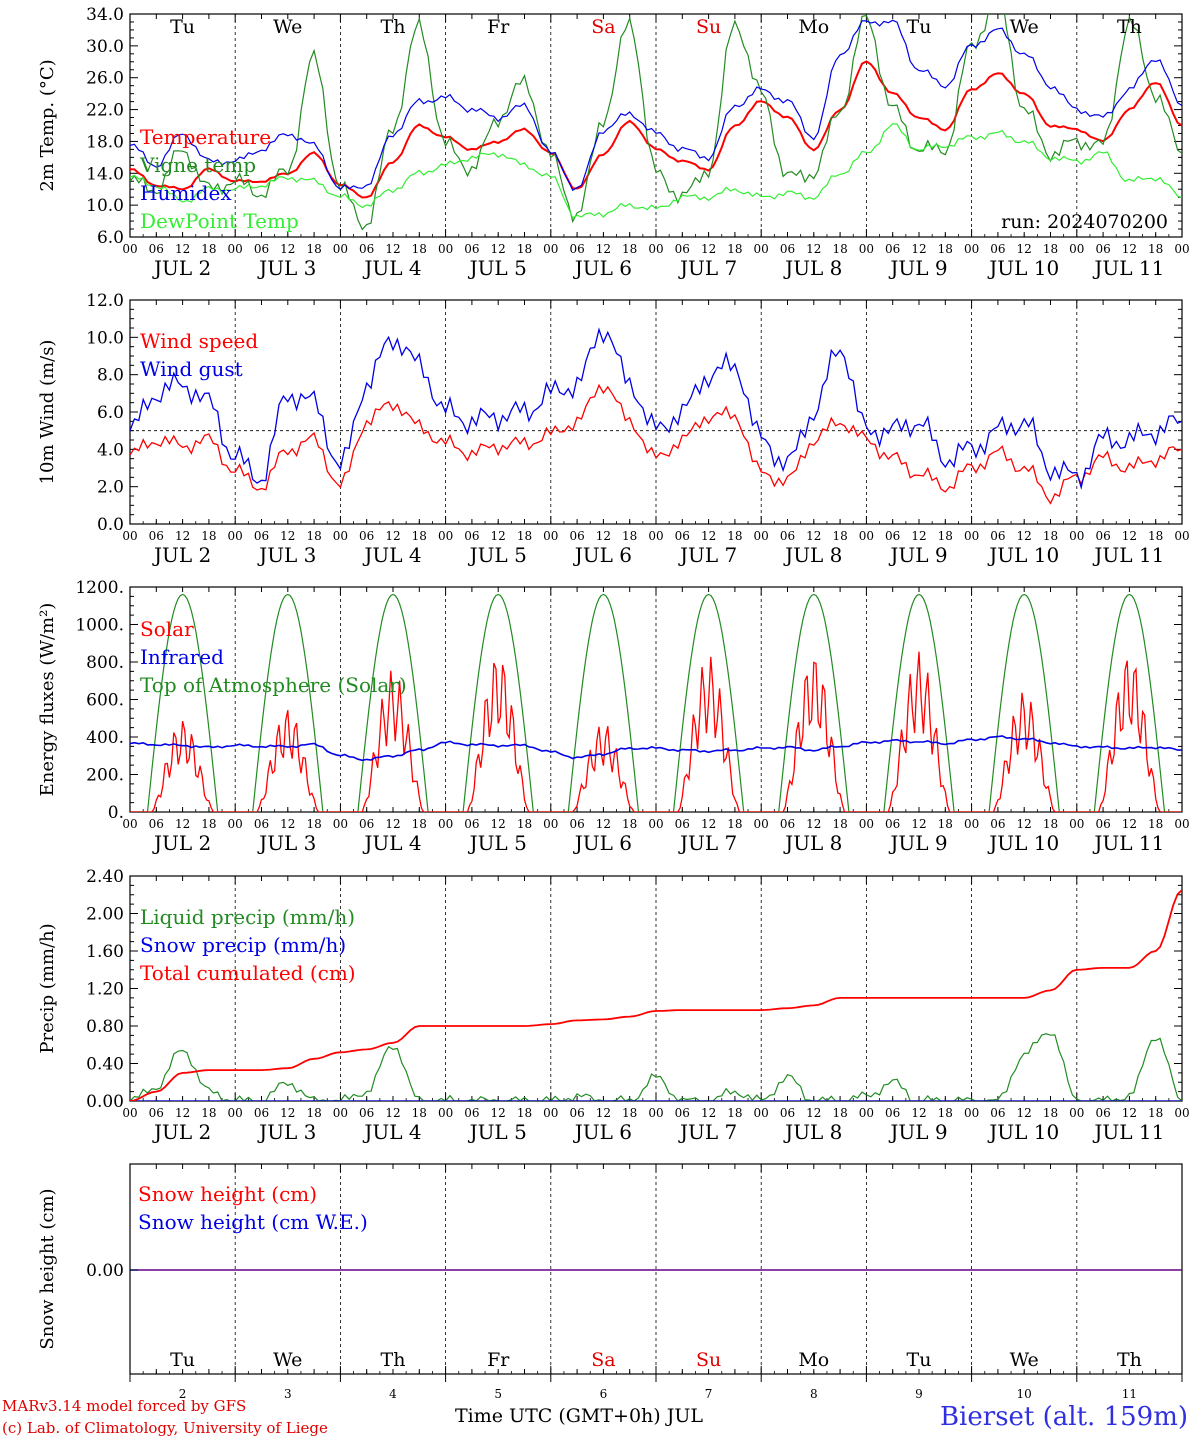  What do you see at coordinates (191, 369) in the screenshot?
I see `legend-wind-gust: Wind gust` at bounding box center [191, 369].